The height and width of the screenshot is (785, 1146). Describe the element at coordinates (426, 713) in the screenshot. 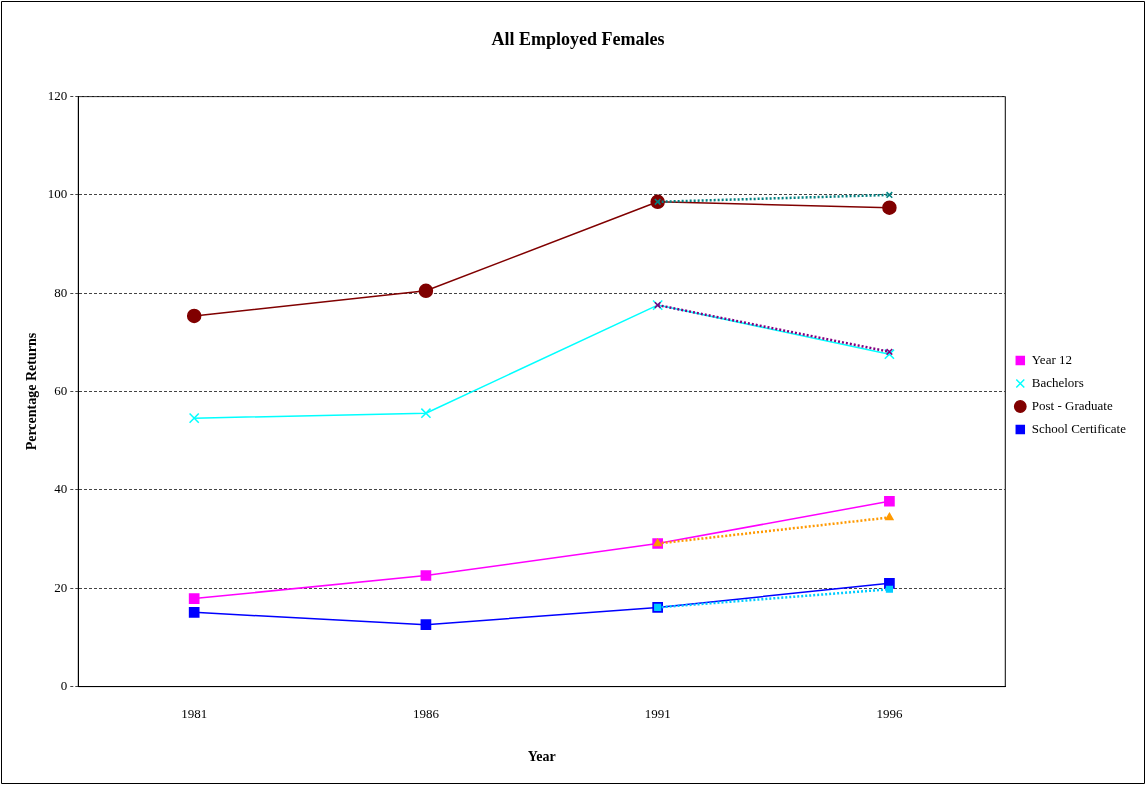

I see `x-tick-label: 1986` at that location.